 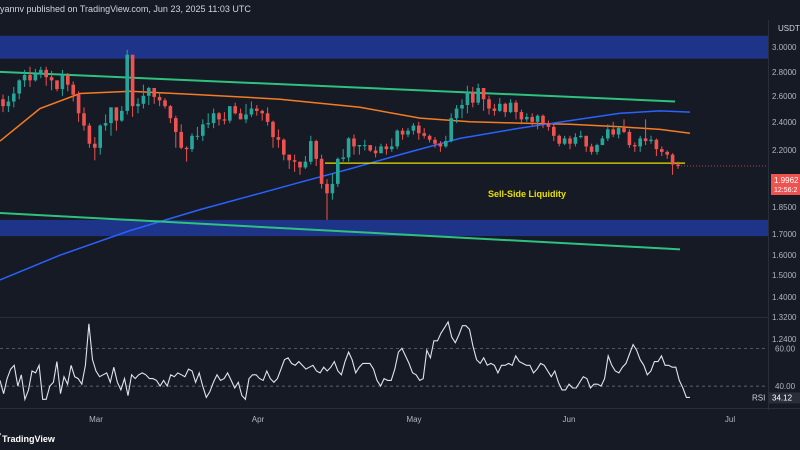 What do you see at coordinates (340, 231) in the screenshot?
I see `lower-trendline` at bounding box center [340, 231].